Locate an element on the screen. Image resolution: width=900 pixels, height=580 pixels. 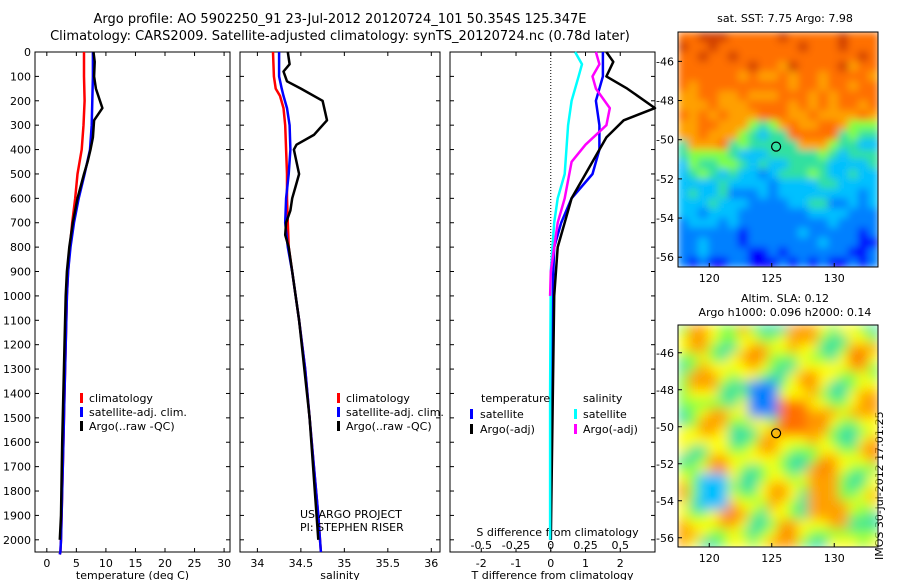
y-tick-label: 900 is located at coordinates (20, 272).